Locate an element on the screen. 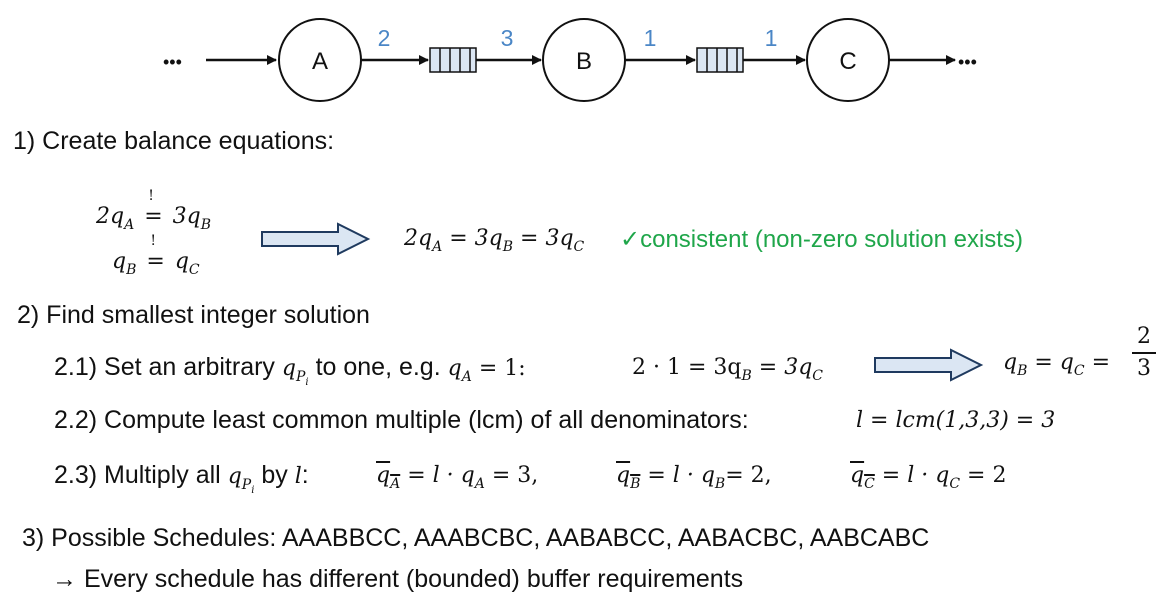 This screenshot has width=1162, height=601. qa-bar: qA is located at coordinates (388, 477).